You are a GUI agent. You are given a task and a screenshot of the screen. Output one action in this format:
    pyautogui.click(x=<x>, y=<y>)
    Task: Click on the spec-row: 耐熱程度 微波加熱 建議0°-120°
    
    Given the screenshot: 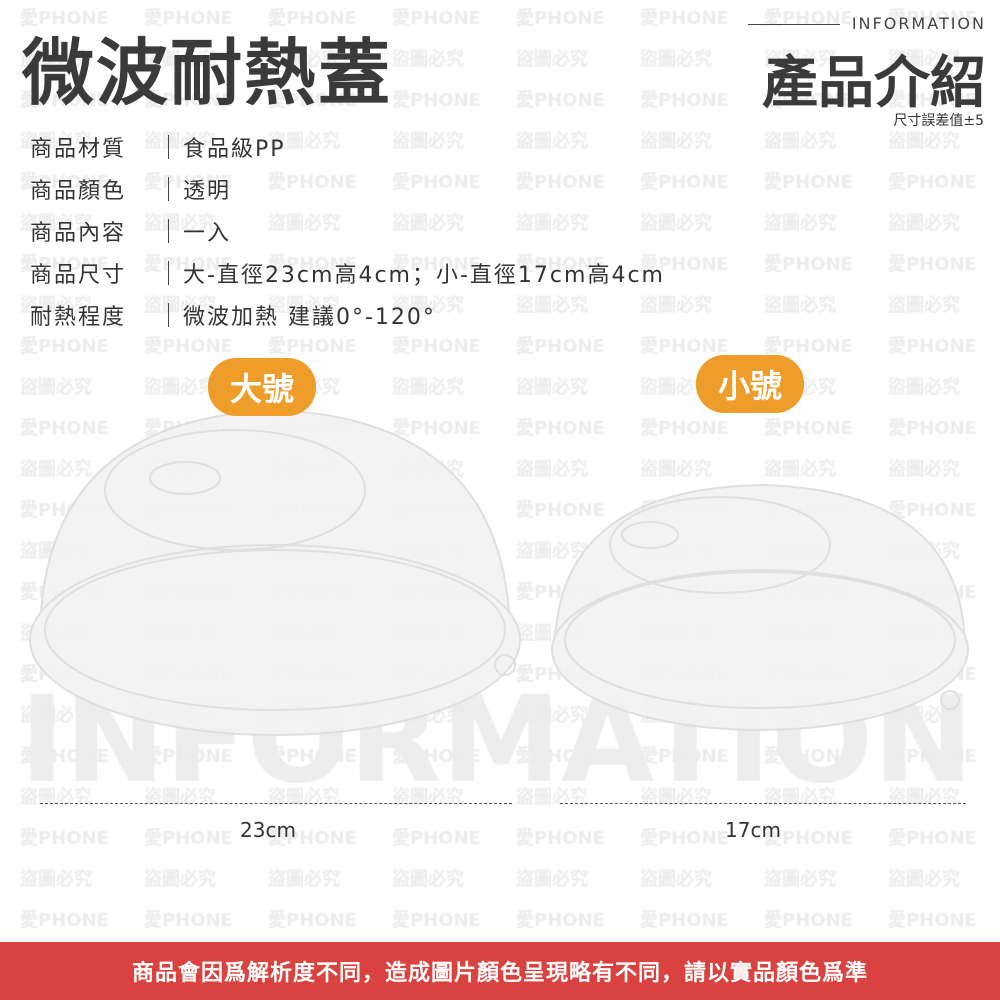 What is the action you would take?
    pyautogui.click(x=347, y=315)
    